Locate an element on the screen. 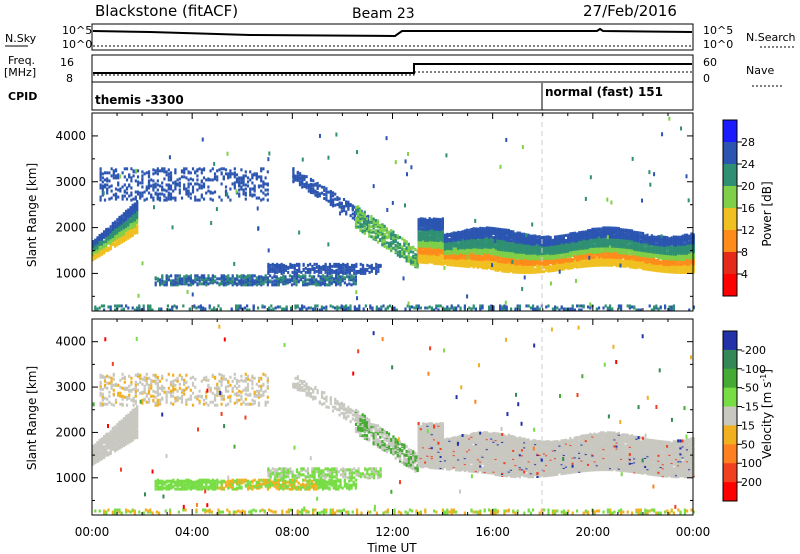 The image size is (800, 554). nsky-tick-hi: 10^5 is located at coordinates (77, 30).